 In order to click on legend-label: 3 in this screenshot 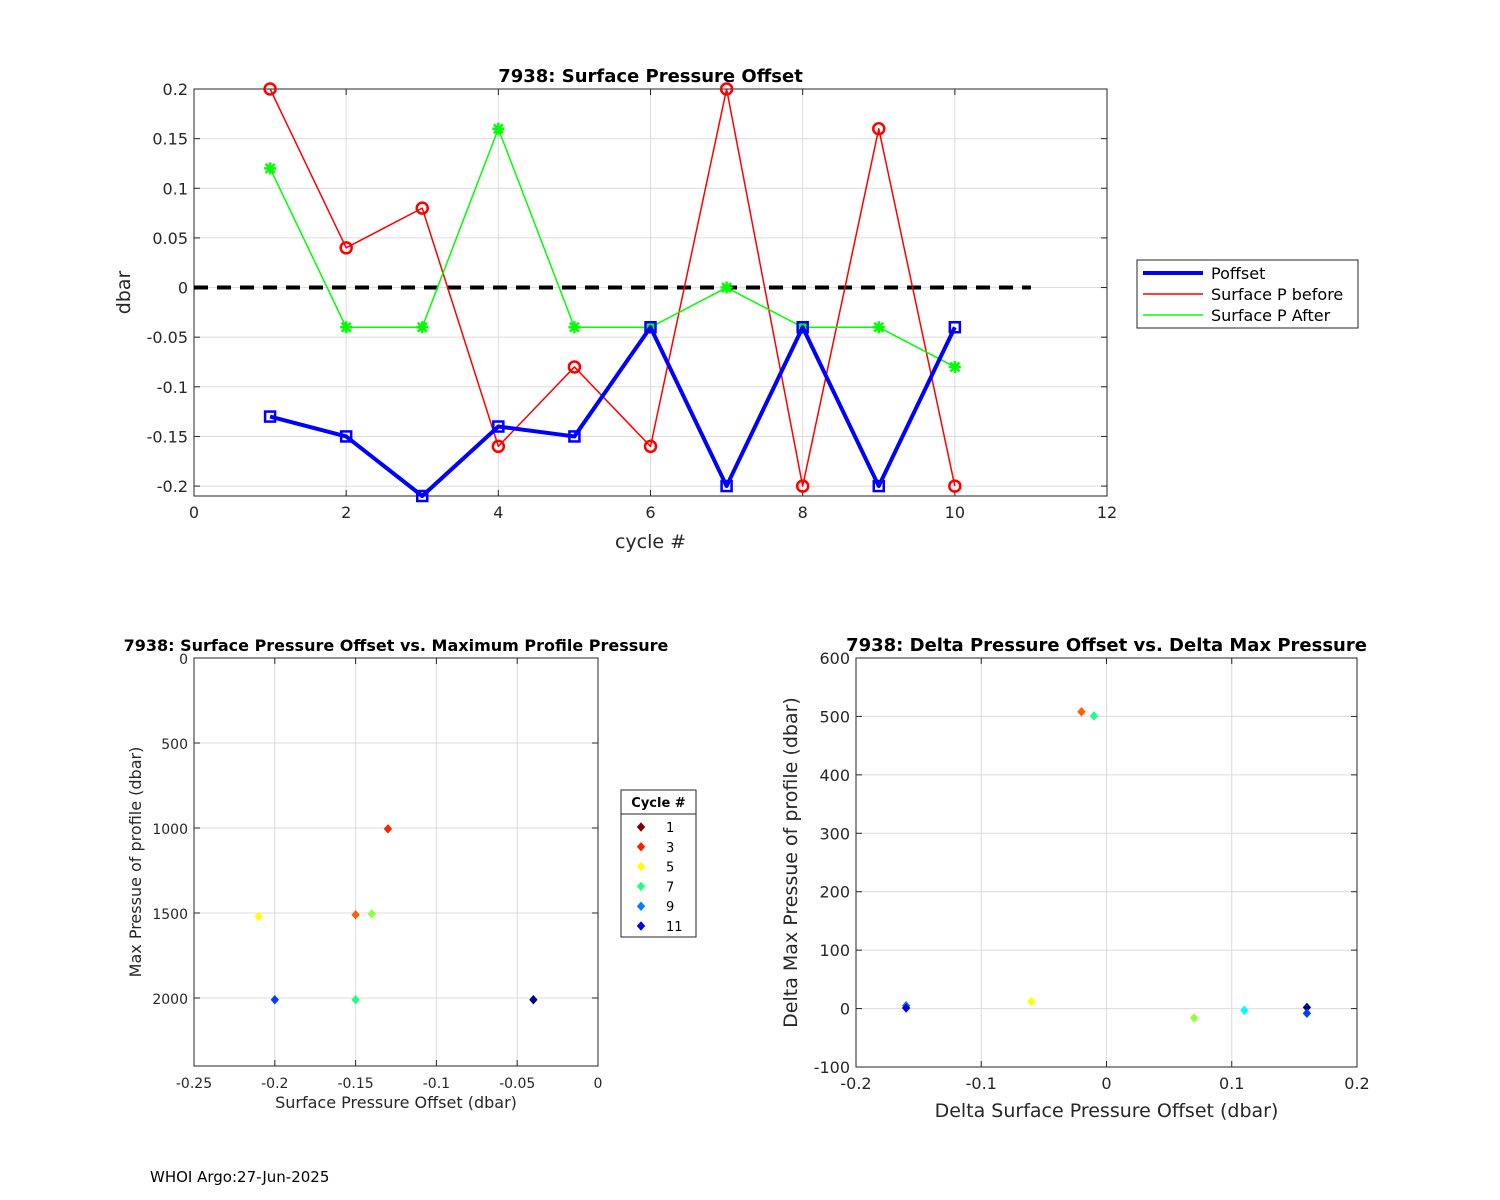, I will do `click(670, 848)`.